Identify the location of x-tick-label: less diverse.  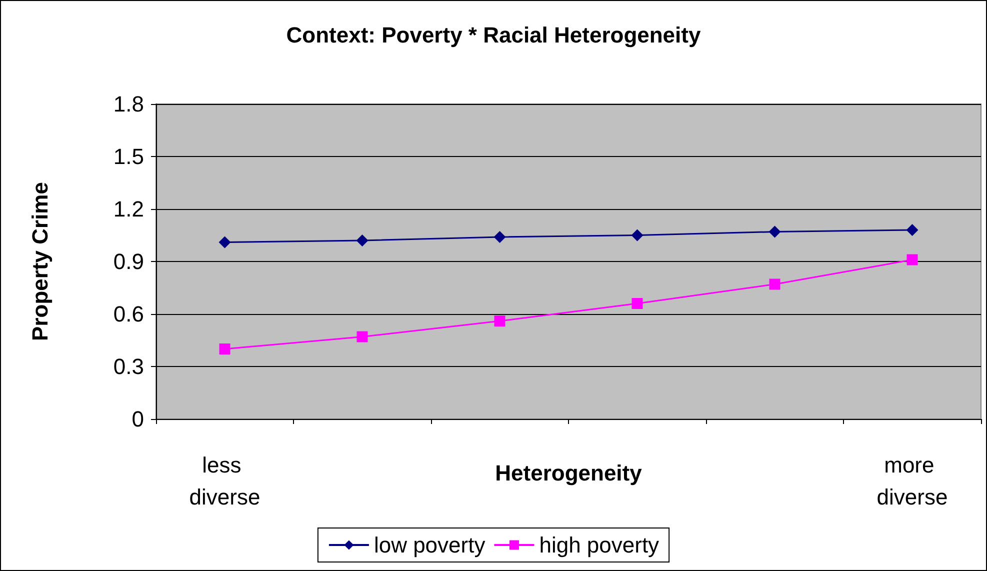
(224, 481).